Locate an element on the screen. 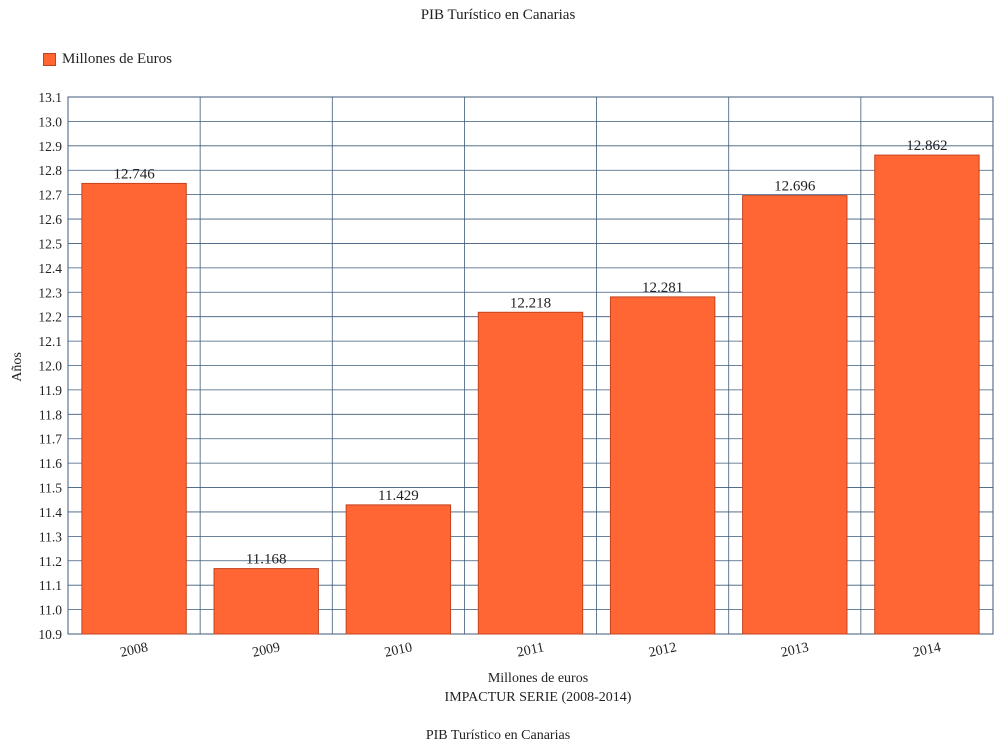  y-tick-label: 11.1 is located at coordinates (50, 585).